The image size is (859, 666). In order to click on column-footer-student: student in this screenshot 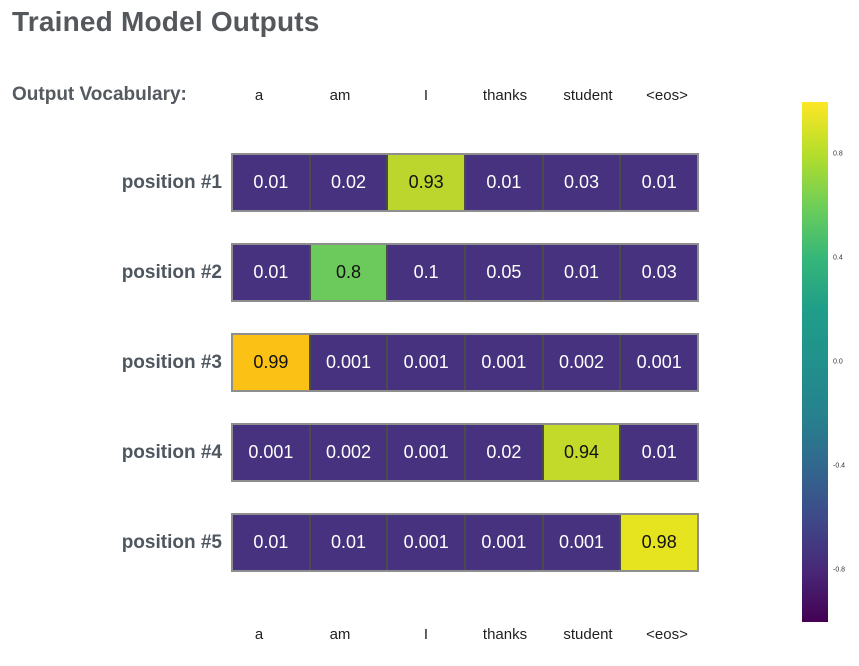, I will do `click(588, 634)`.